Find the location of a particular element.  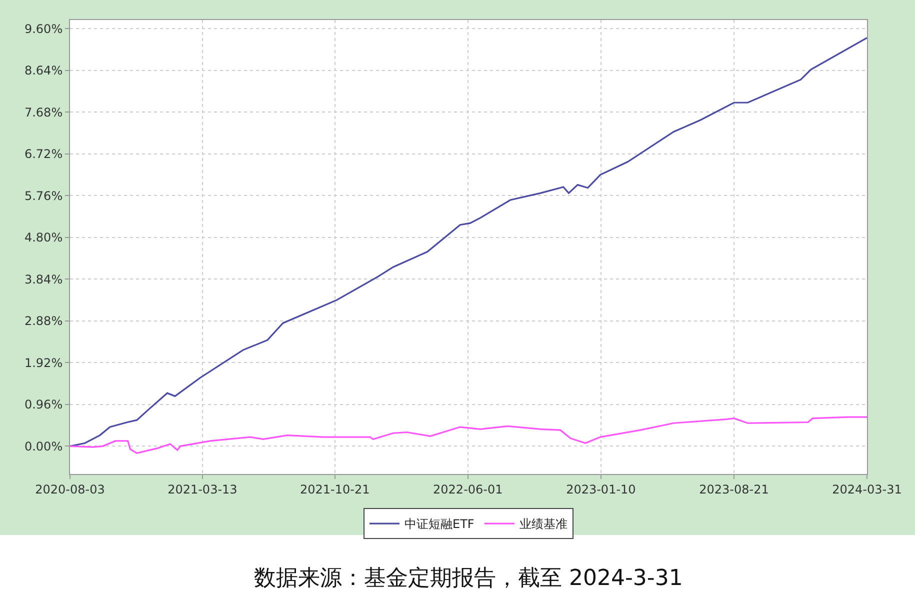

y-tick-label: 0.96% is located at coordinates (43, 405).